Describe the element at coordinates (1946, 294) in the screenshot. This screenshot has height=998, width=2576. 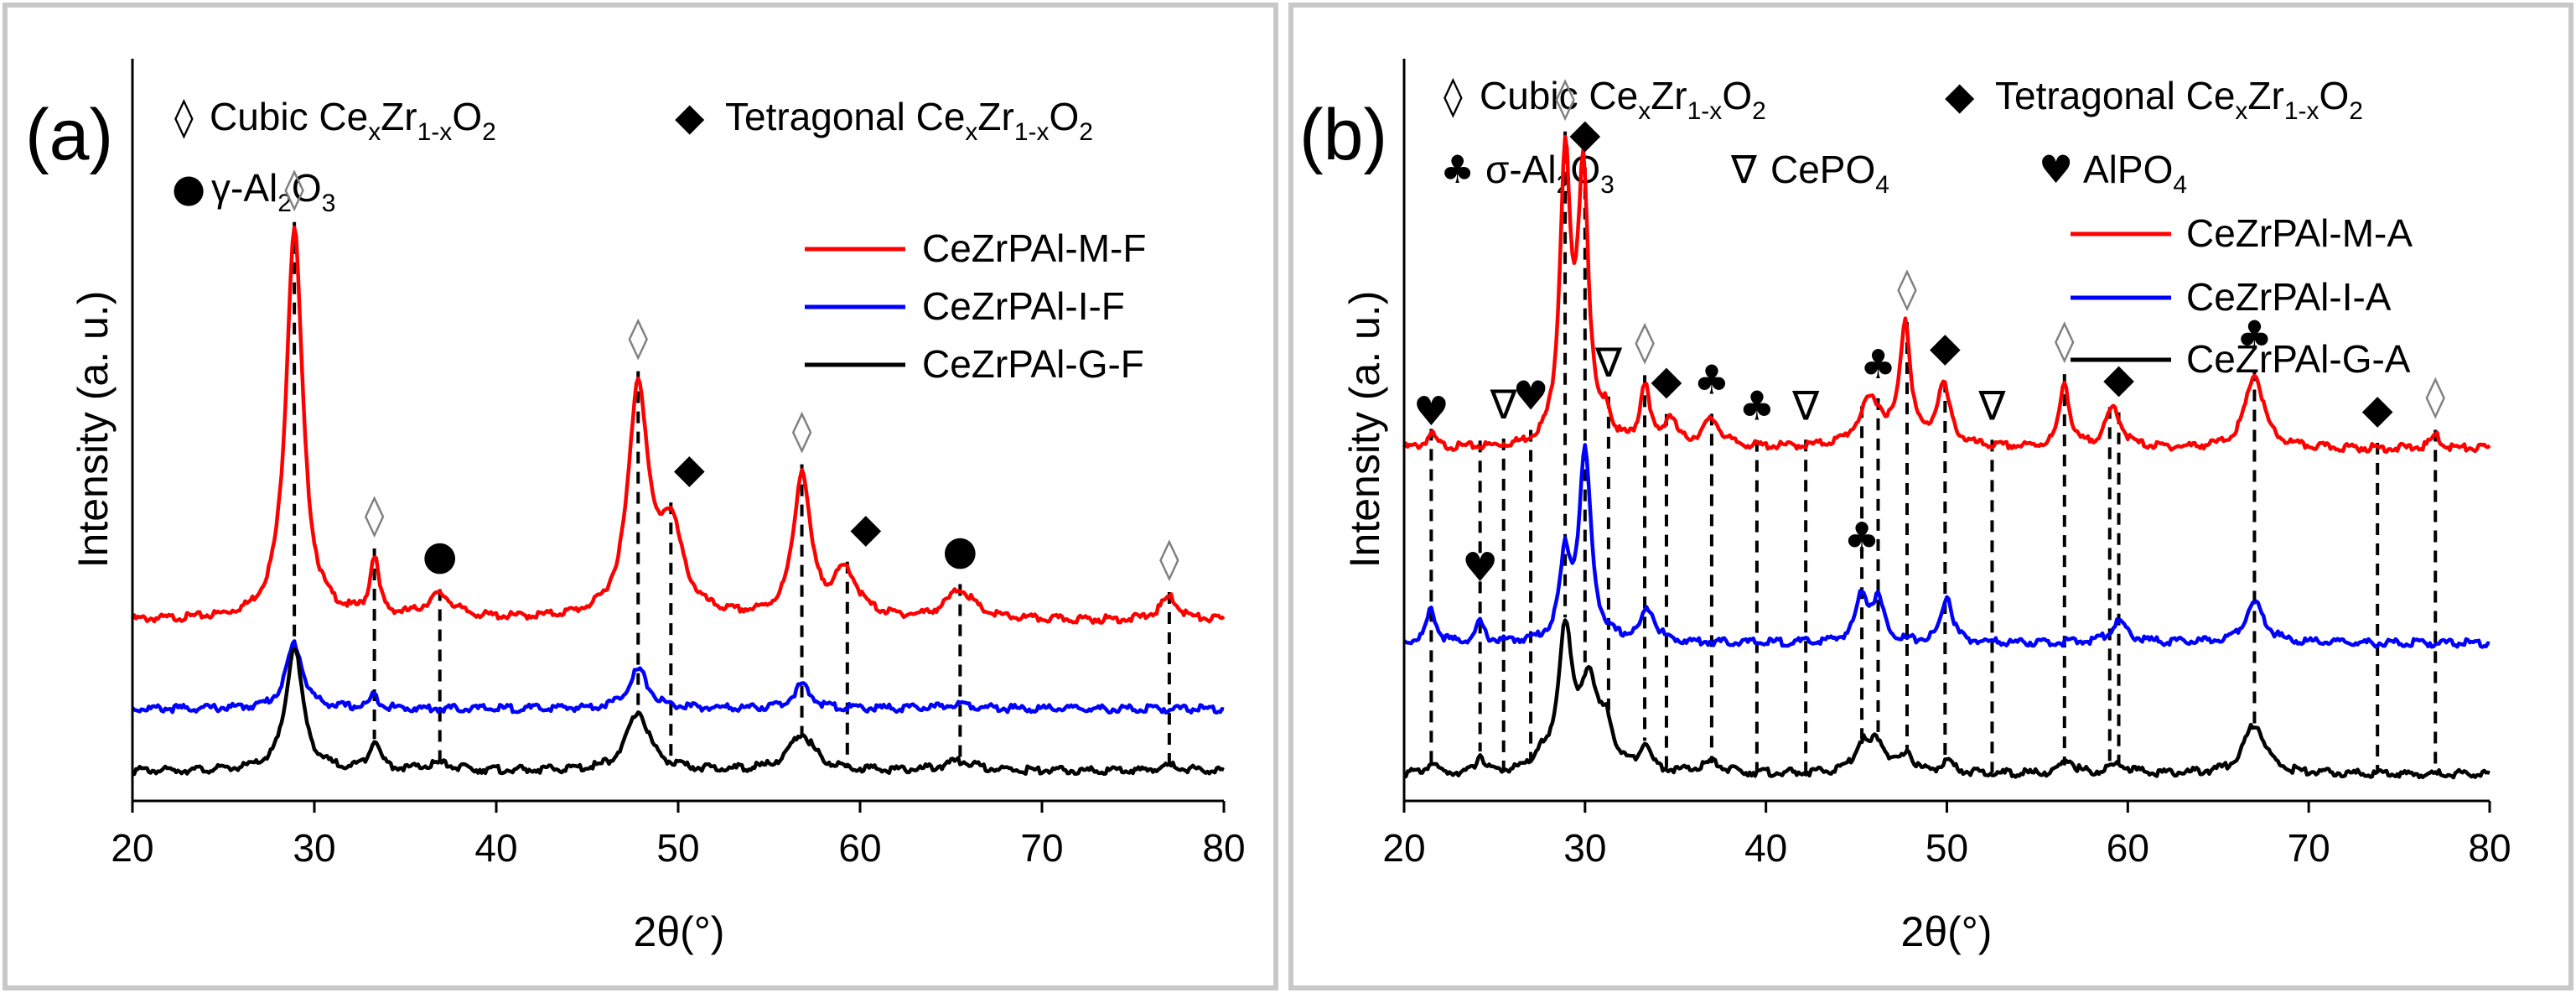
I see `series-line-CeZrPAl-M-A` at that location.